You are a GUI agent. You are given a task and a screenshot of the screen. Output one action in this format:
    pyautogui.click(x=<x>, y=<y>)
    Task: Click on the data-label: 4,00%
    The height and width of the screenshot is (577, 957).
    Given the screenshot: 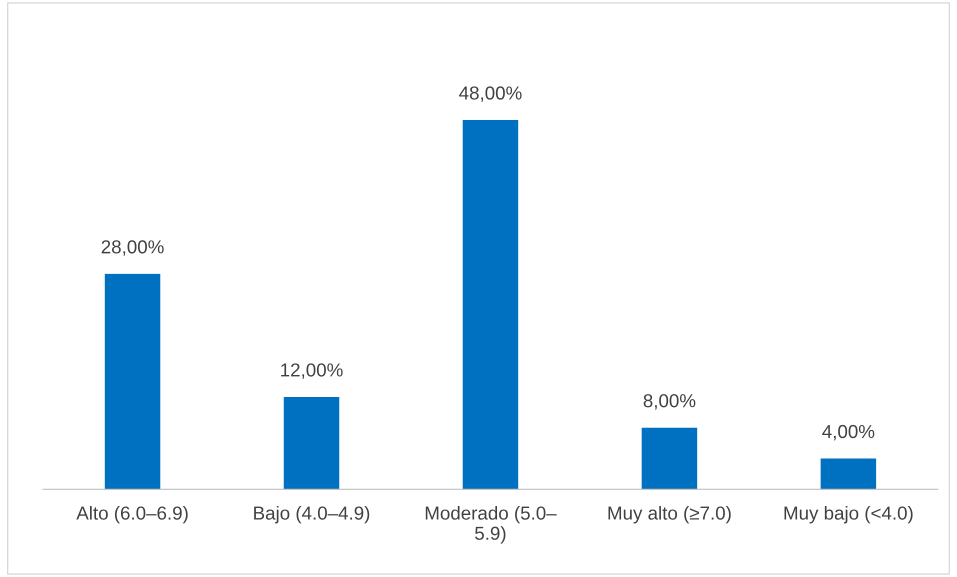 What is the action you would take?
    pyautogui.click(x=848, y=432)
    